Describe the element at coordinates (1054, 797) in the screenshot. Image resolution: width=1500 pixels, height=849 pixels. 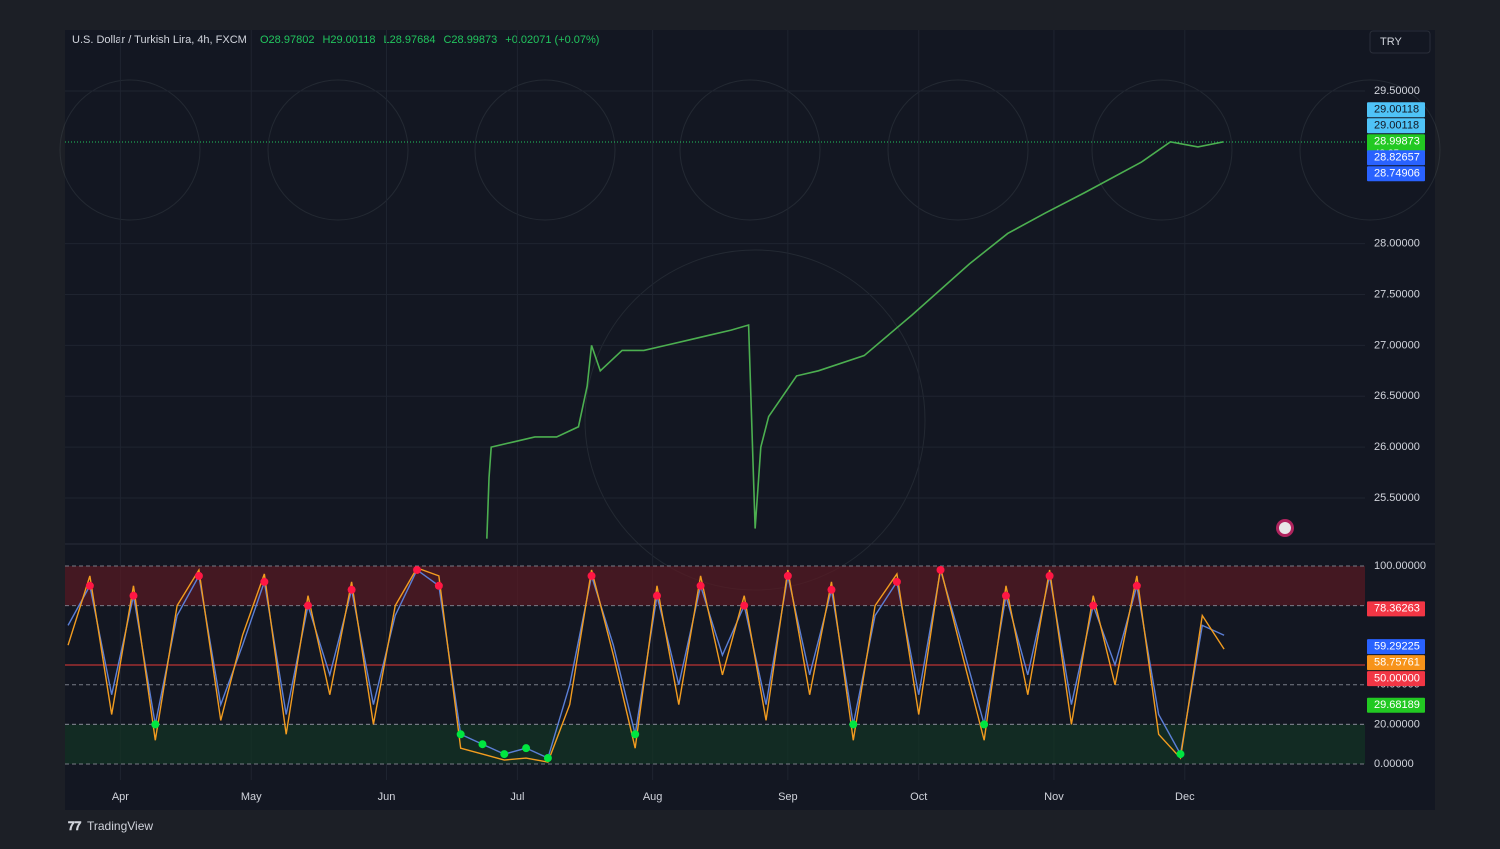
I see `x-tick-label: Nov` at that location.